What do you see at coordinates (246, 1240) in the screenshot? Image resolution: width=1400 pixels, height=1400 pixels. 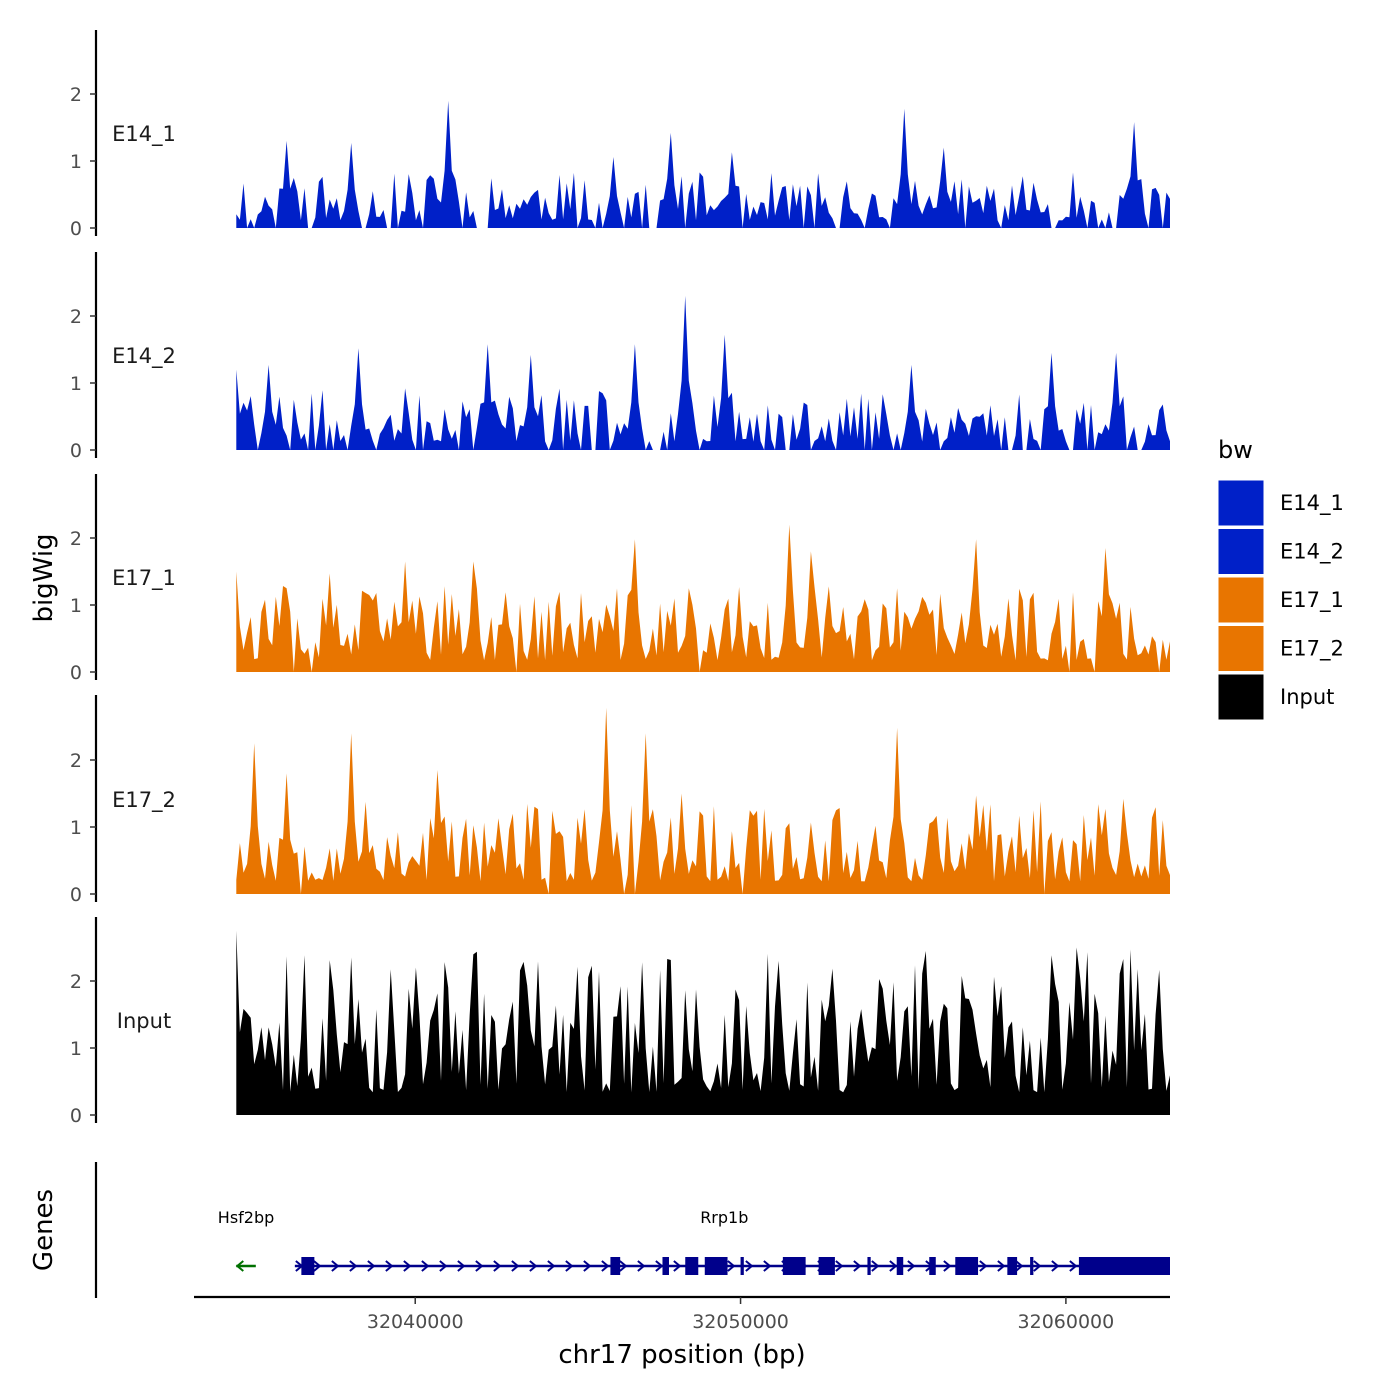 I see `gene-Hsf2bp: Hsf2bp` at bounding box center [246, 1240].